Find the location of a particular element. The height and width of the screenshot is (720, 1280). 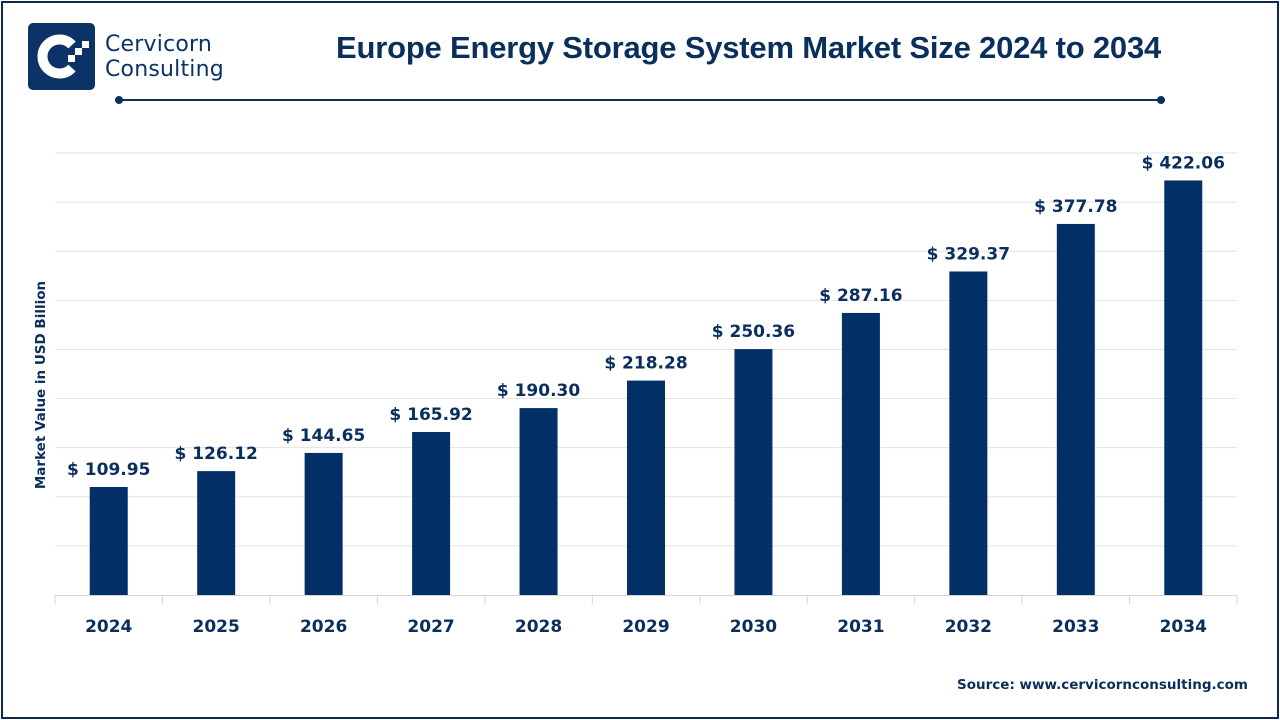

data-label-2025: $ 126.12 is located at coordinates (216, 454).